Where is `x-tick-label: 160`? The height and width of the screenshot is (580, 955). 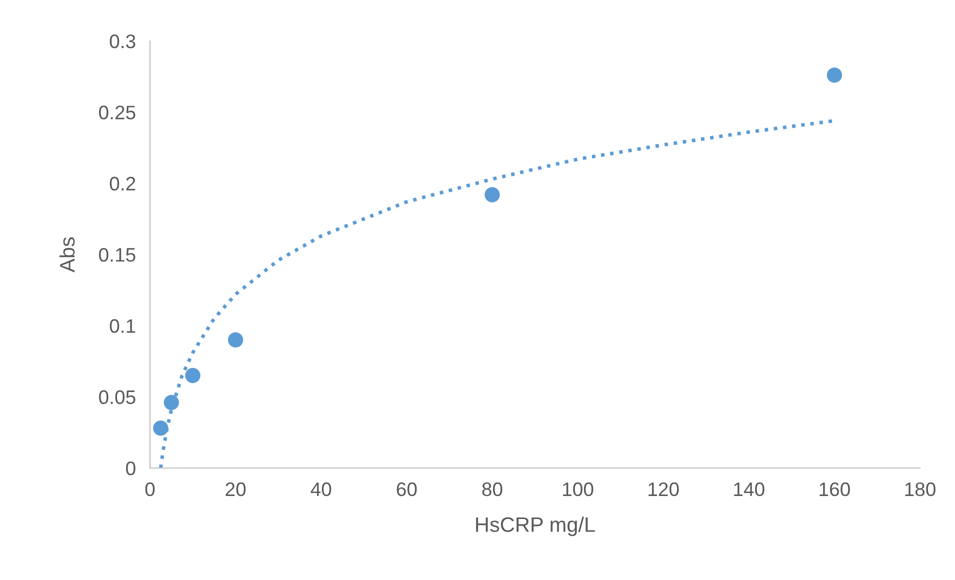 x-tick-label: 160 is located at coordinates (835, 489).